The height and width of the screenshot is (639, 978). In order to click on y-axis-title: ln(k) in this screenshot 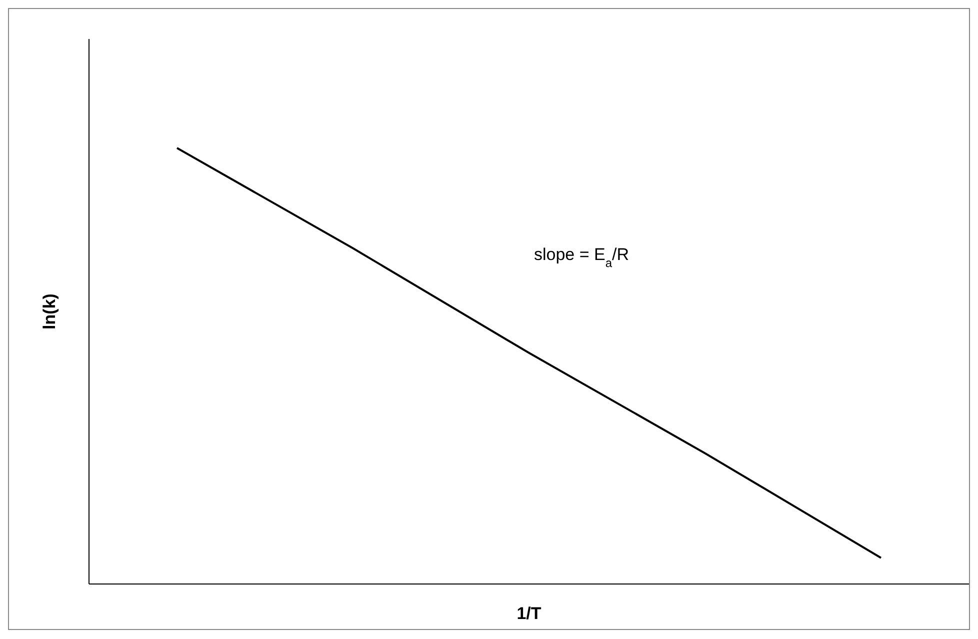, I will do `click(50, 312)`.